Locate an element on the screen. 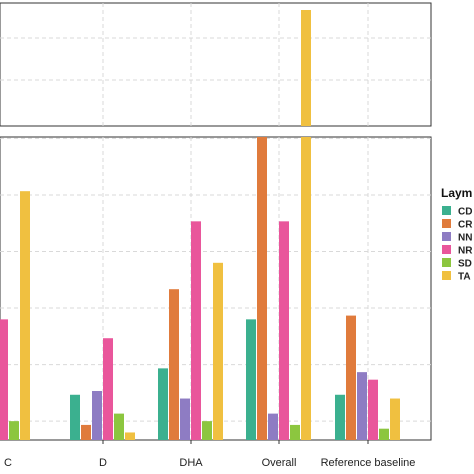 The width and height of the screenshot is (474, 474). legend-swatch-sd is located at coordinates (446, 262).